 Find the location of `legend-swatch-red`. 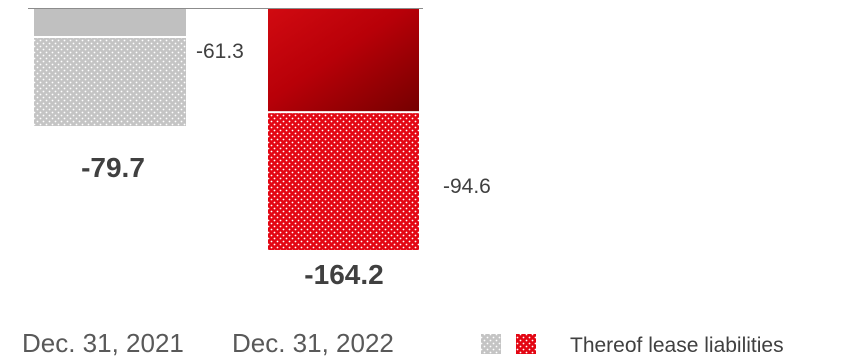

legend-swatch-red is located at coordinates (526, 344).